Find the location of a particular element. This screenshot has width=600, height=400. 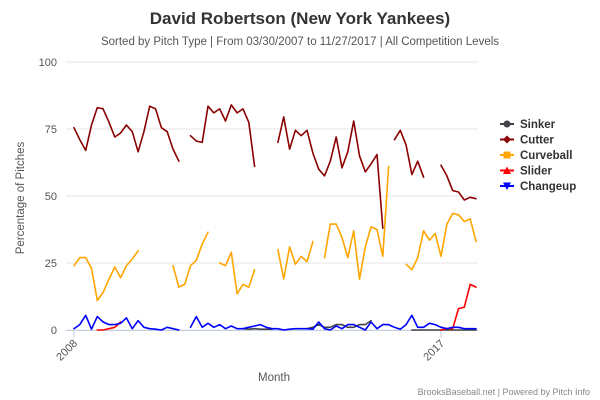

legend-label: Curveball is located at coordinates (546, 156).